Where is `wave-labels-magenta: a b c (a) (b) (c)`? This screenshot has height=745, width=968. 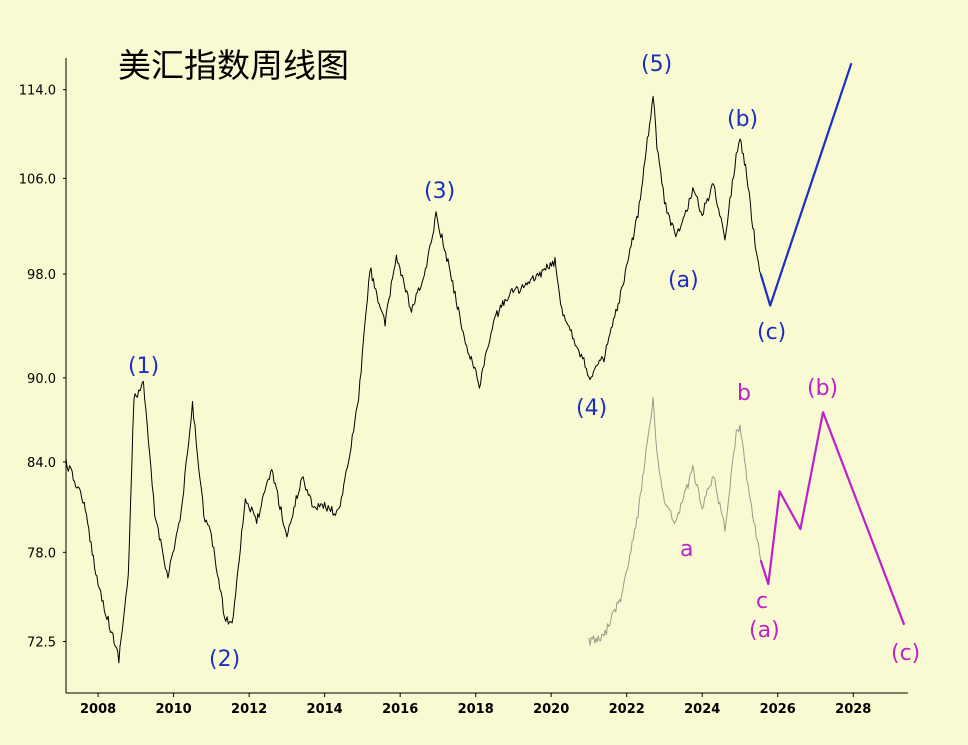 wave-labels-magenta: a b c (a) (b) (c) is located at coordinates (800, 521).